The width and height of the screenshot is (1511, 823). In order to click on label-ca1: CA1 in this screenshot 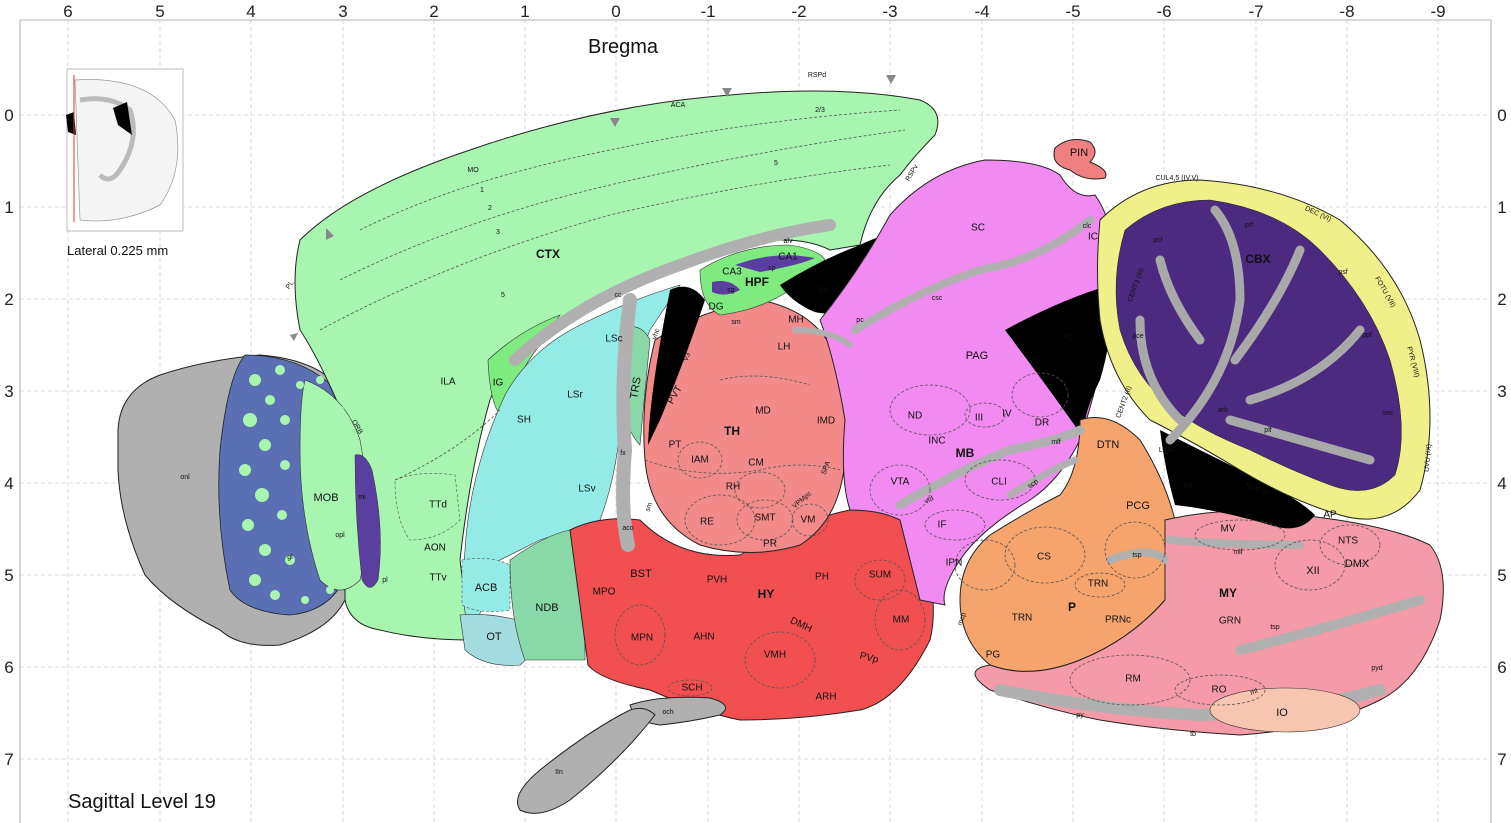, I will do `click(788, 257)`.